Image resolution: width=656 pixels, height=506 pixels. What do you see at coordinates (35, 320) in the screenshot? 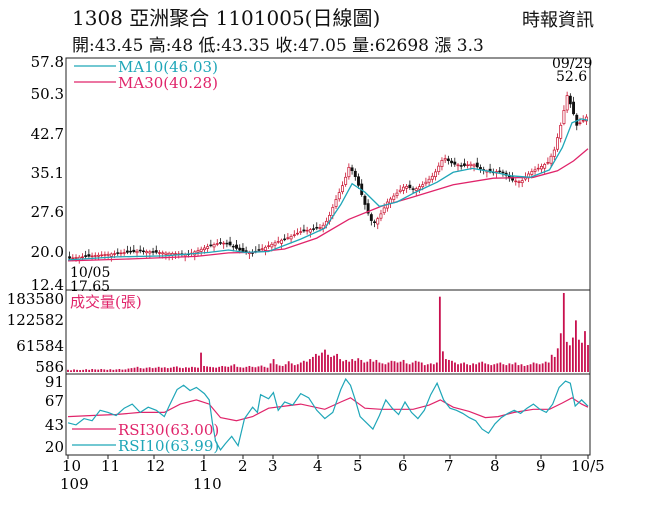
I see `volume-ytick: 122582` at bounding box center [35, 320].